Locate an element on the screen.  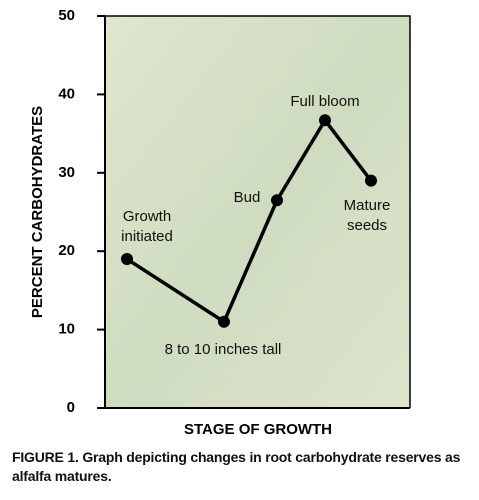
point-label: Mature seeds is located at coordinates (367, 215).